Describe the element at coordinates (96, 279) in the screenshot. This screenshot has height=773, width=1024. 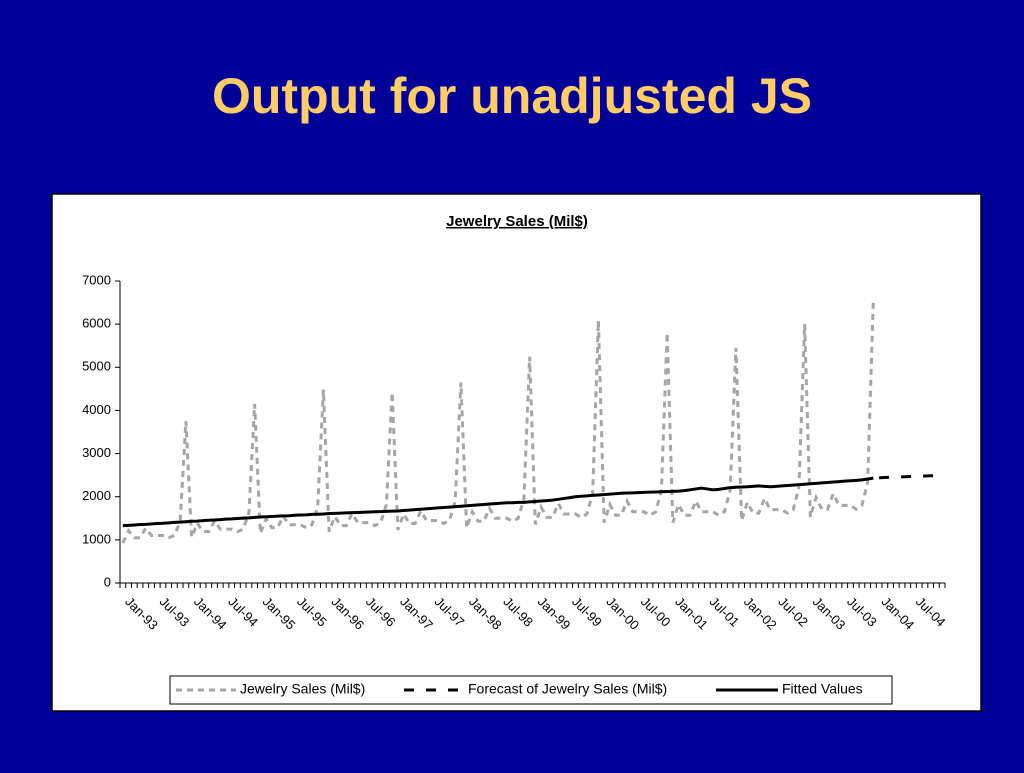
I see `y-tick-label: 7000` at that location.